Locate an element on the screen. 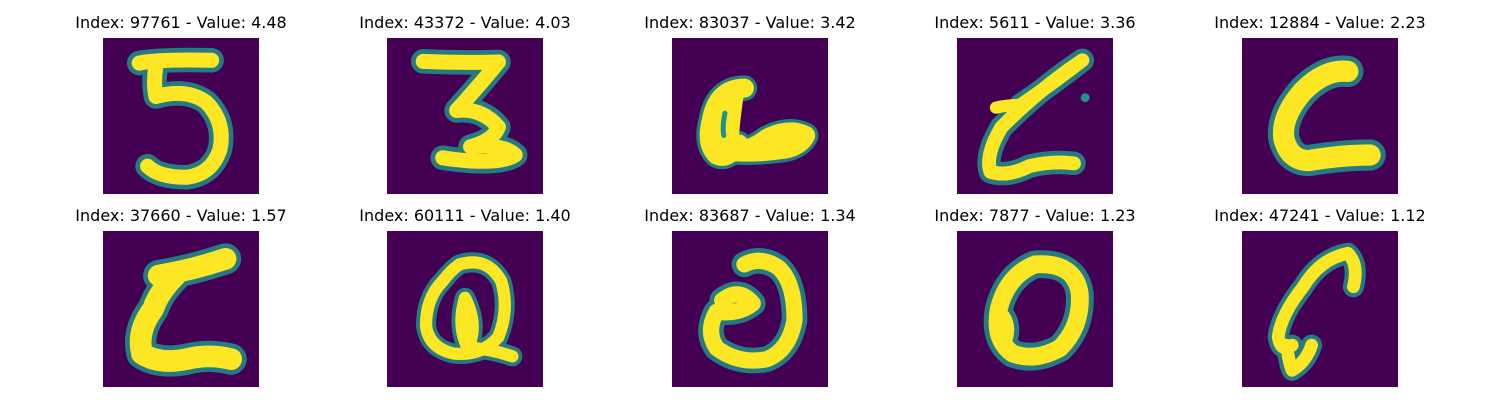  panel-title: Index: 60111 - Value: 1.40 is located at coordinates (465, 216).